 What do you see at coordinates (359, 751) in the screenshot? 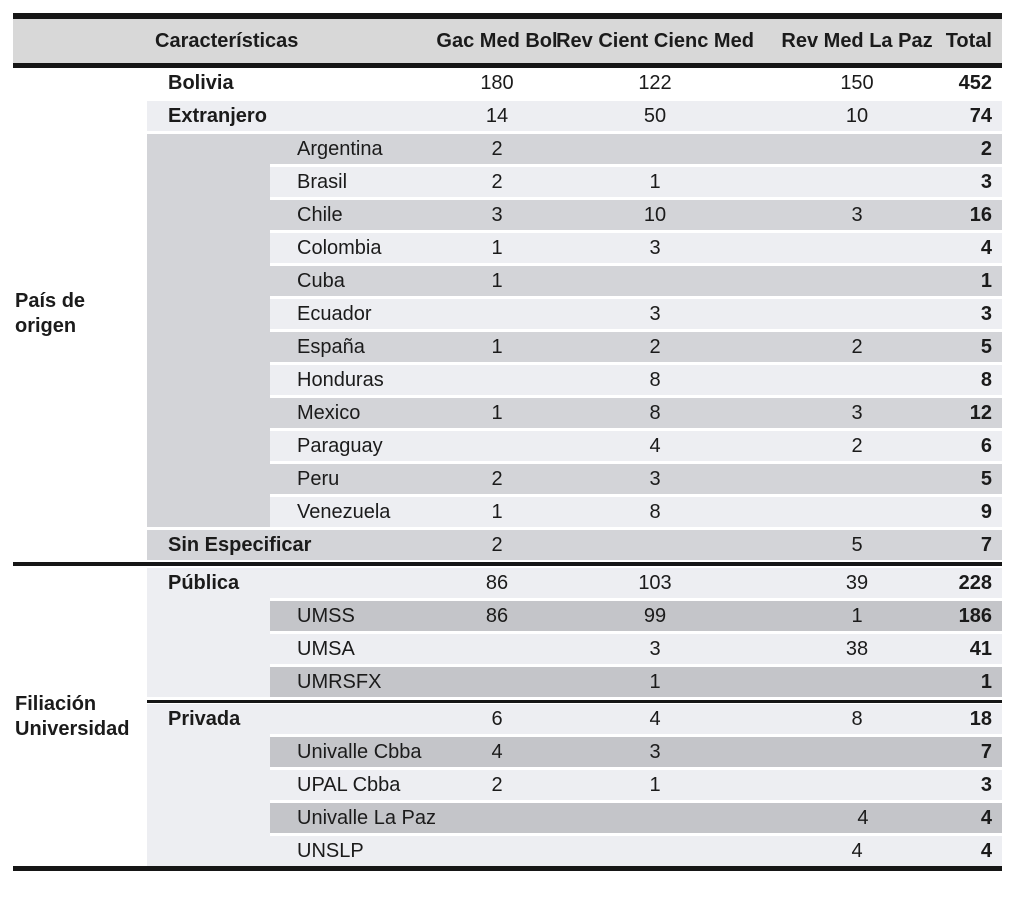
I see `row-label: Univalle Cbba` at bounding box center [359, 751].